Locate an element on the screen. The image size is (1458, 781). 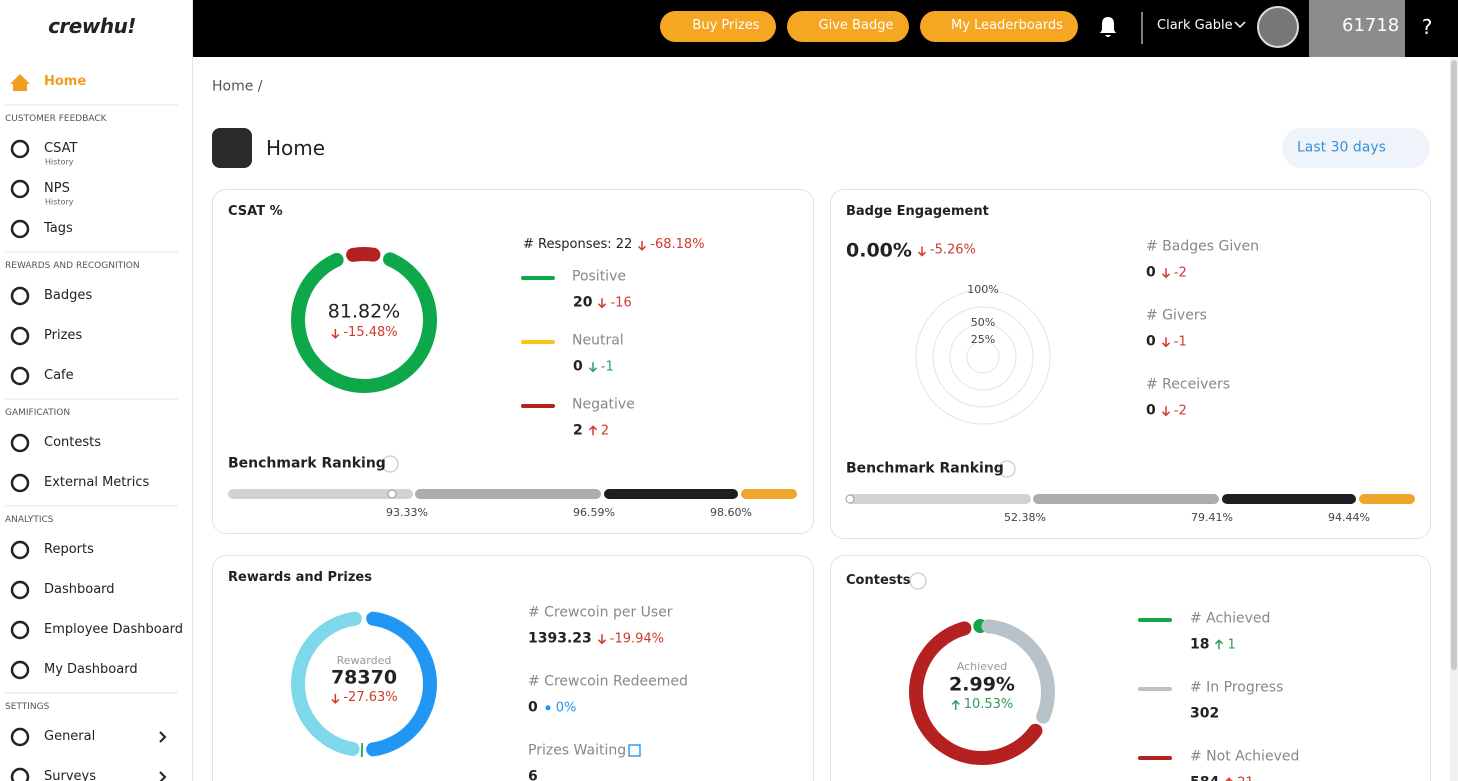
nav-item: CSAT is located at coordinates (61, 148).